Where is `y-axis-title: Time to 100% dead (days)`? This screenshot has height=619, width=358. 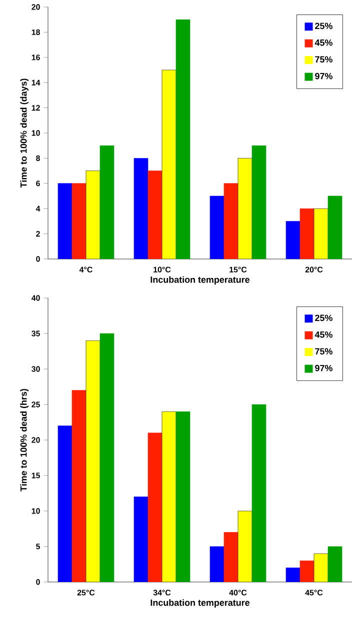
y-axis-title: Time to 100% dead (days) is located at coordinates (24, 133).